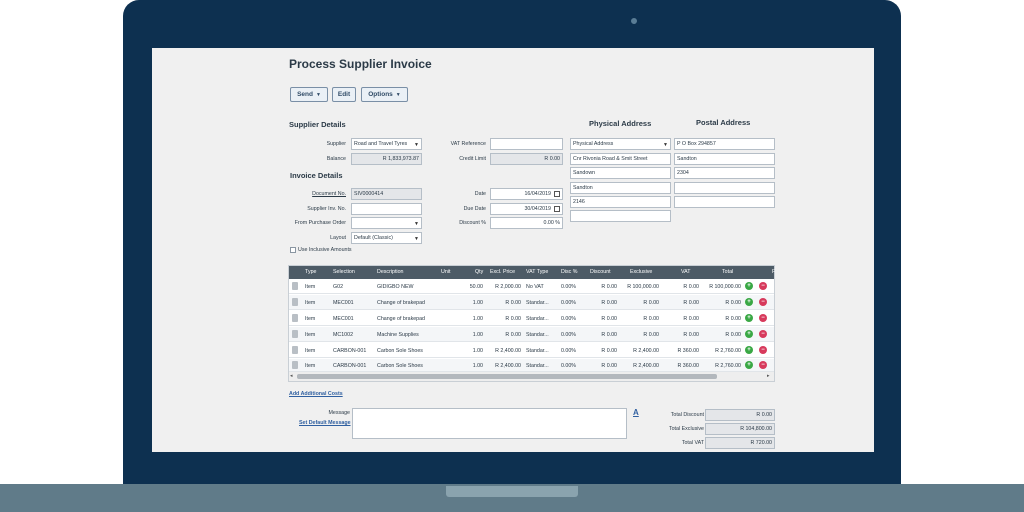  I want to click on scrollbar-thumb, so click(507, 376).